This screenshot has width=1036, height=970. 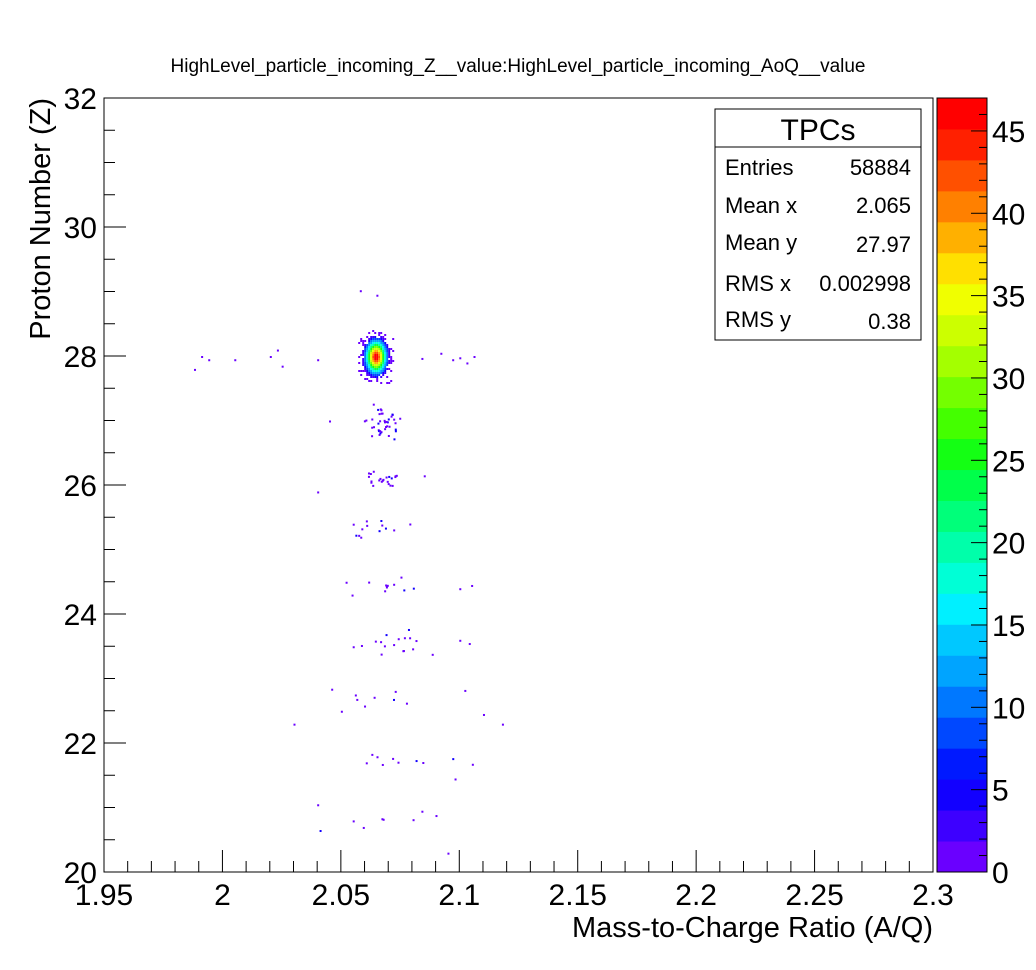 I want to click on x-tick-label: 2.1, so click(x=459, y=895).